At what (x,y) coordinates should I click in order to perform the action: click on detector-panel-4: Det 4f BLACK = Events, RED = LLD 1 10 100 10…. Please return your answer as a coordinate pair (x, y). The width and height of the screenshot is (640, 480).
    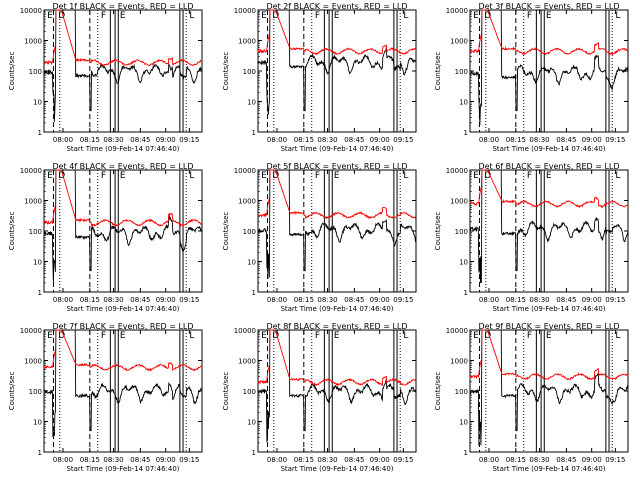
    Looking at the image, I should click on (105, 237).